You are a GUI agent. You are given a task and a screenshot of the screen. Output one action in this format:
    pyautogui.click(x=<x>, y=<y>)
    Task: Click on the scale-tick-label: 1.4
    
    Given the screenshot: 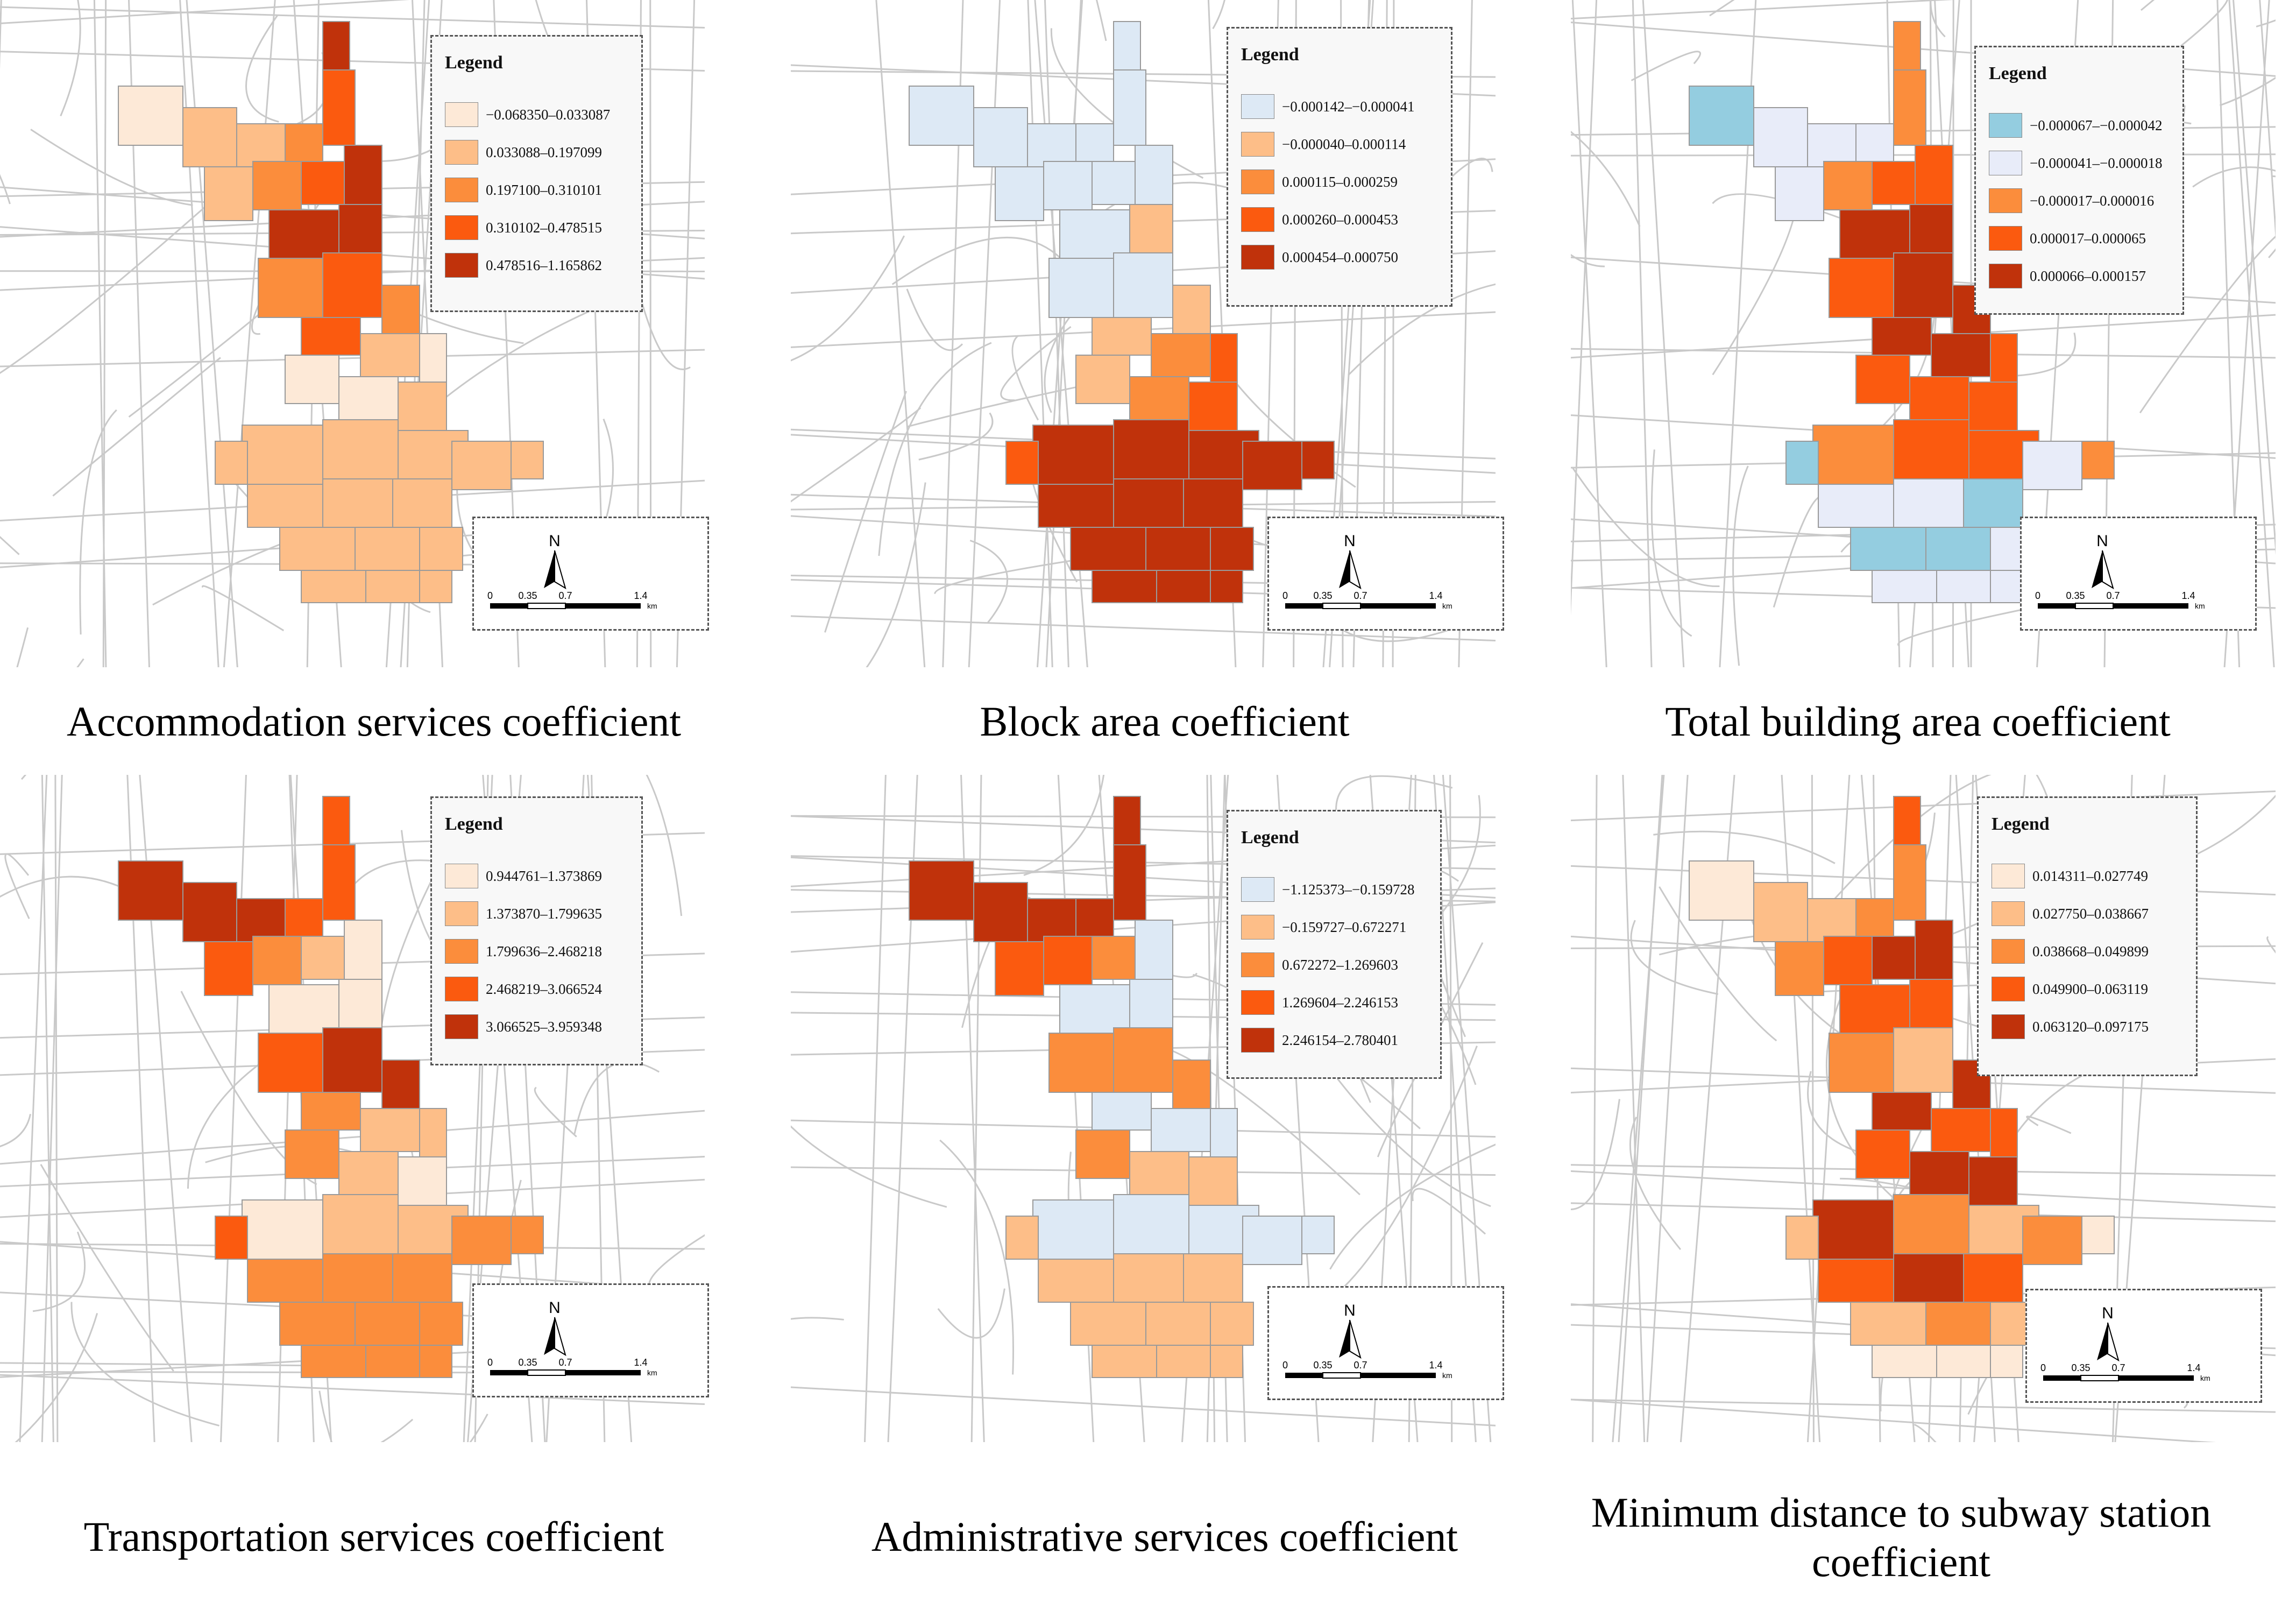 What is the action you would take?
    pyautogui.click(x=640, y=1362)
    